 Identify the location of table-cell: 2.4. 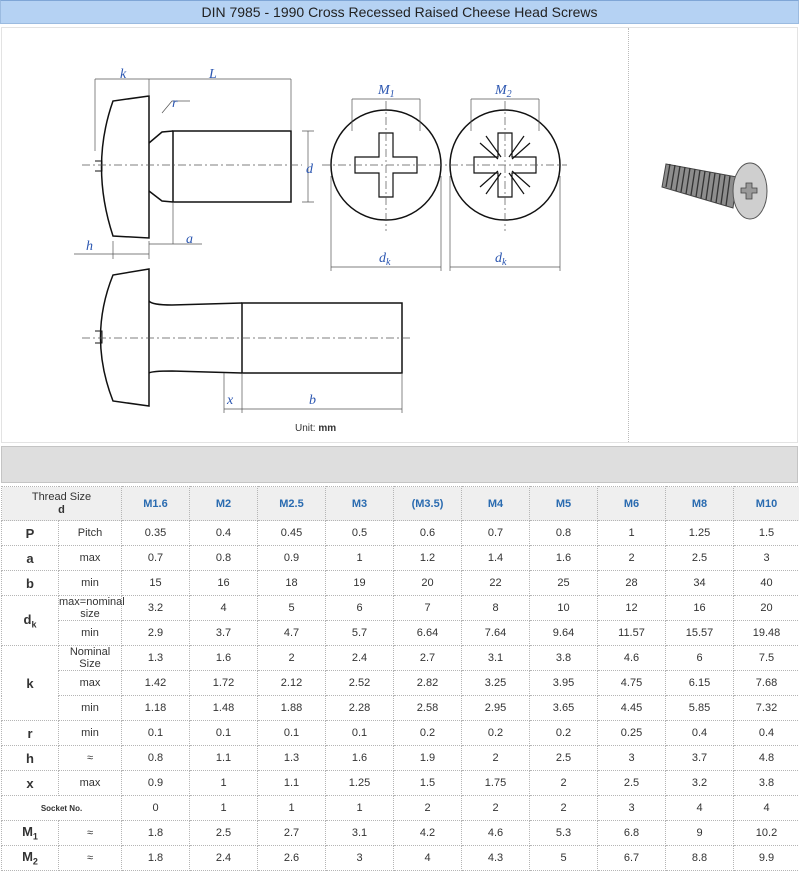
(359, 658).